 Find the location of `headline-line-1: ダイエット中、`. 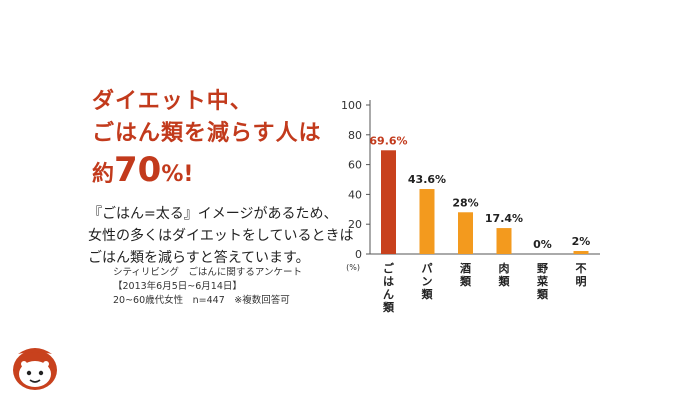

headline-line-1: ダイエット中、 is located at coordinates (172, 101).